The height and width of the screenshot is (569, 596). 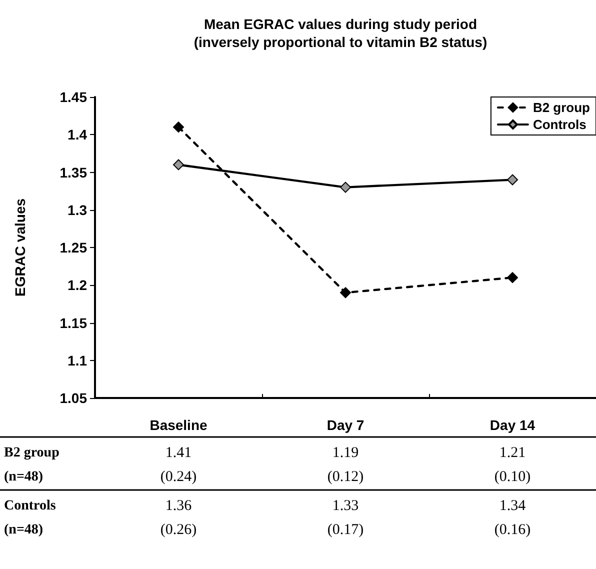 What do you see at coordinates (32, 465) in the screenshot?
I see `text: B2 group (n=48)` at bounding box center [32, 465].